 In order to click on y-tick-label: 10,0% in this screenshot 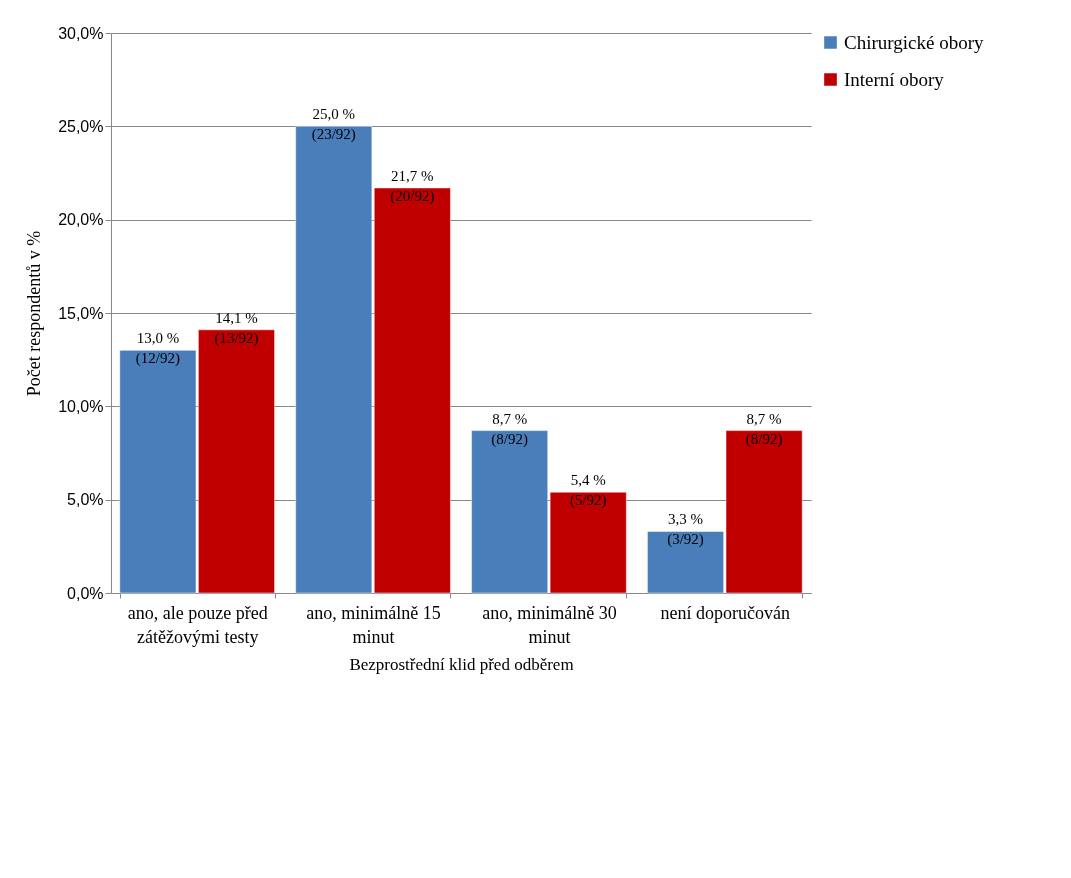, I will do `click(81, 406)`.